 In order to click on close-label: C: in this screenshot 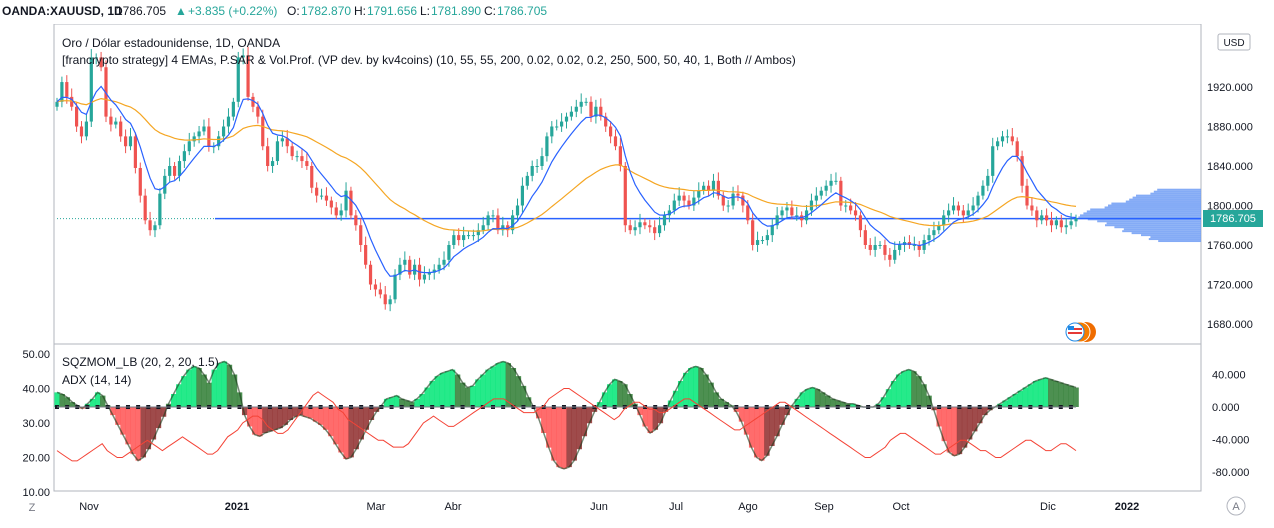, I will do `click(490, 11)`.